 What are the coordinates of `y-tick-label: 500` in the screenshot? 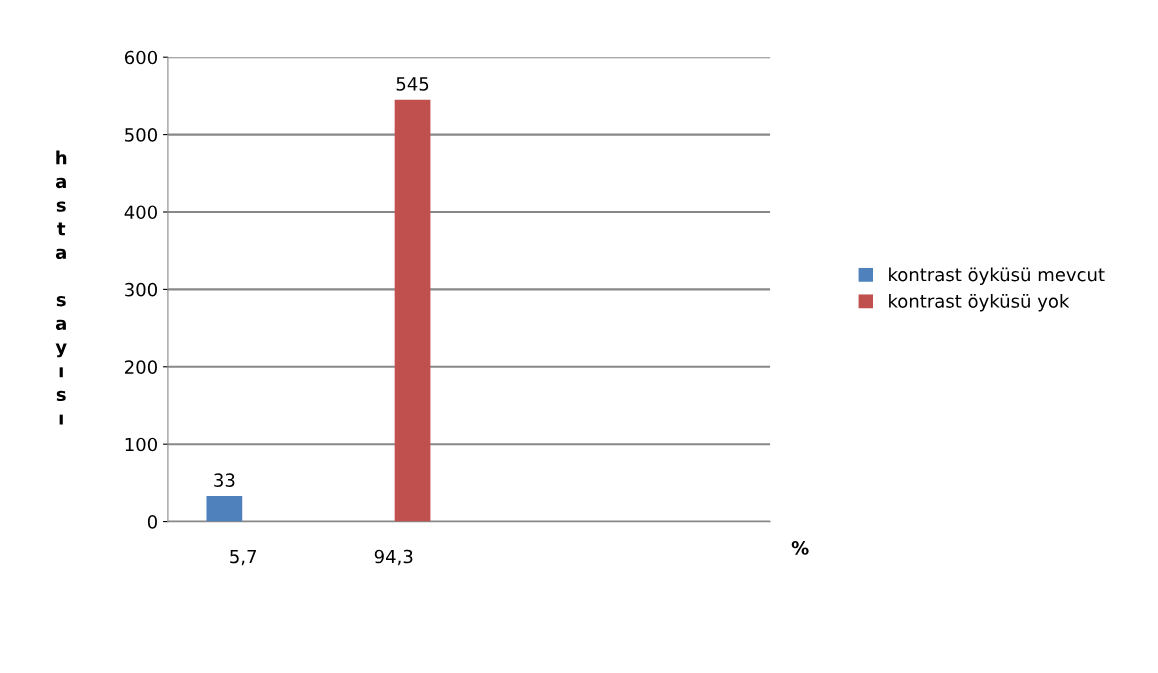 It's located at (141, 135).